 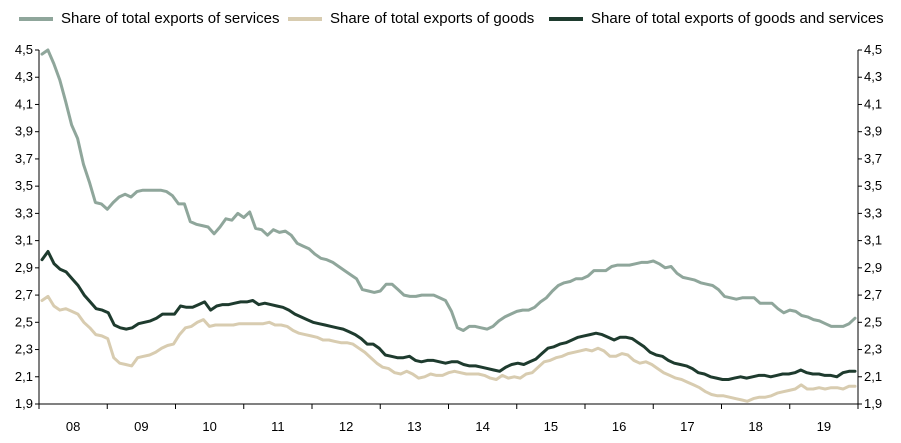 What do you see at coordinates (24, 49) in the screenshot?
I see `y-tick-label-left: 4,5` at bounding box center [24, 49].